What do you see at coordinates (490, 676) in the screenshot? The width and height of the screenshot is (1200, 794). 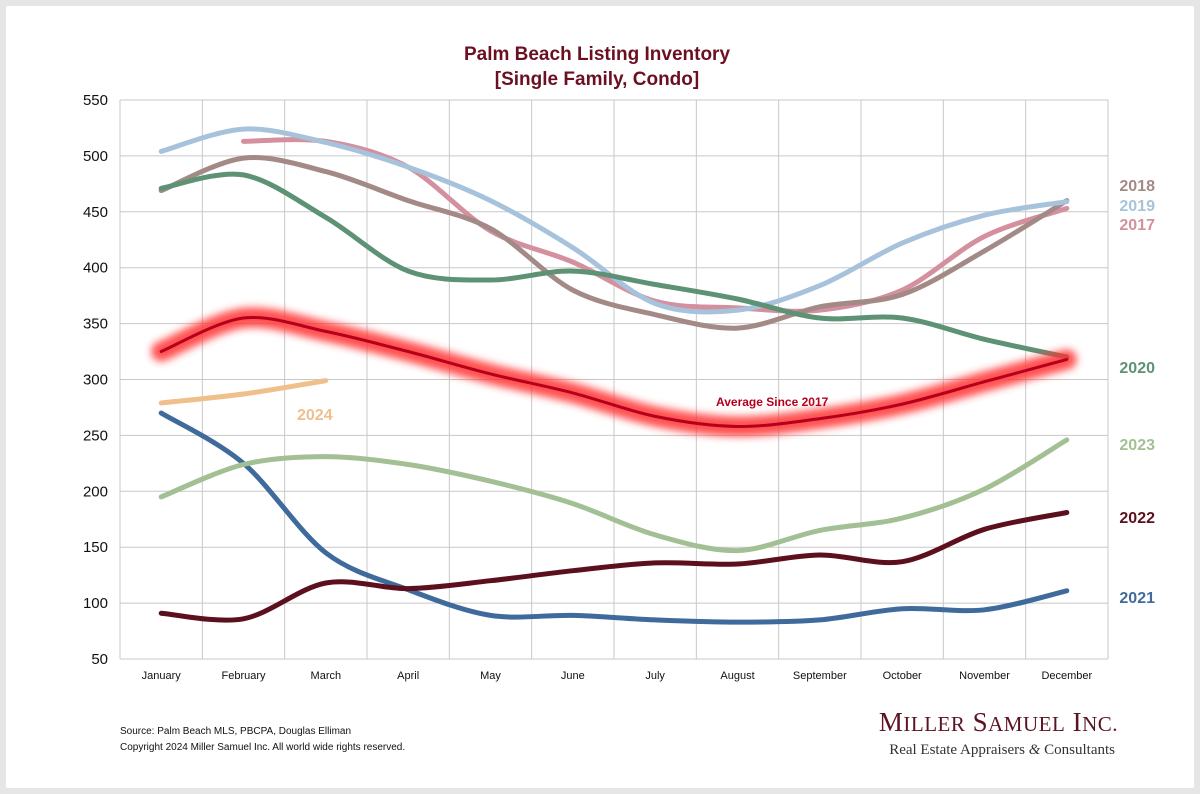 I see `x-tick-label: May` at bounding box center [490, 676].